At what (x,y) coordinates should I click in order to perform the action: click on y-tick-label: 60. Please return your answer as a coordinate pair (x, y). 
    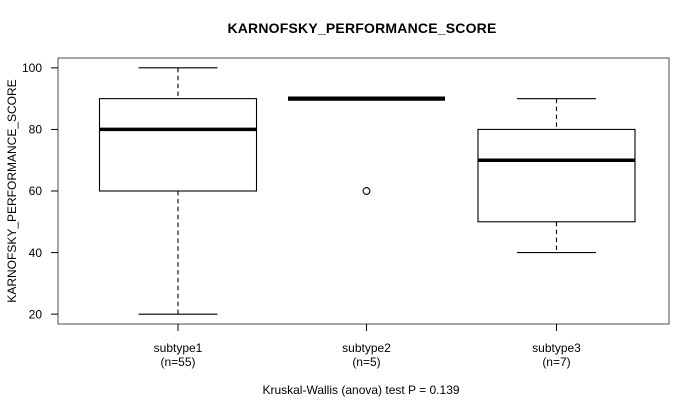
    Looking at the image, I should click on (36, 191).